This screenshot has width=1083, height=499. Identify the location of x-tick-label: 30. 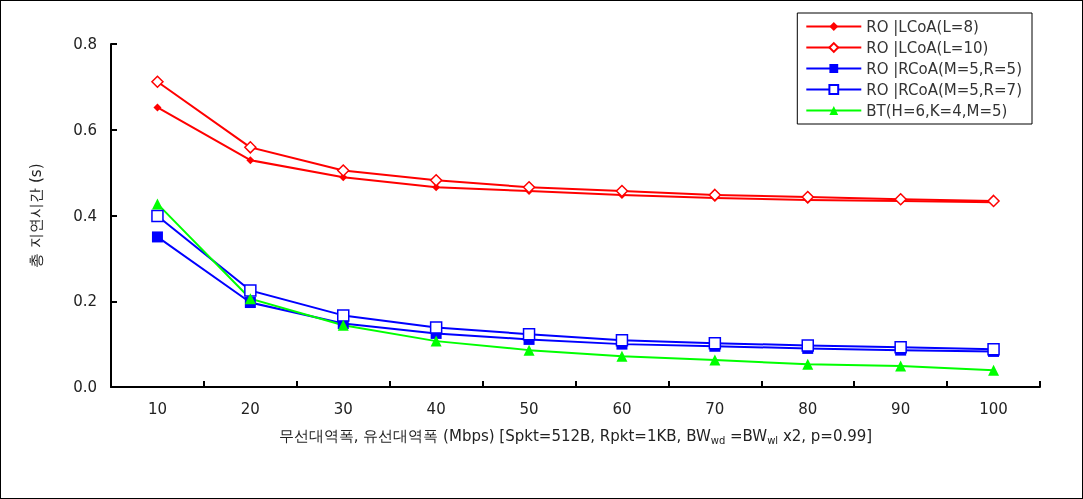
(343, 408).